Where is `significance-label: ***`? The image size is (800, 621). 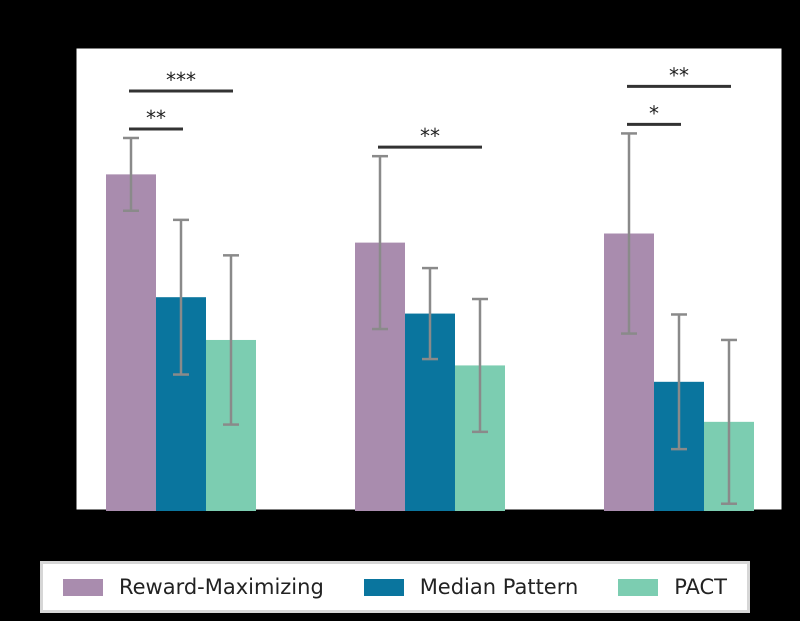
significance-label: *** is located at coordinates (181, 80).